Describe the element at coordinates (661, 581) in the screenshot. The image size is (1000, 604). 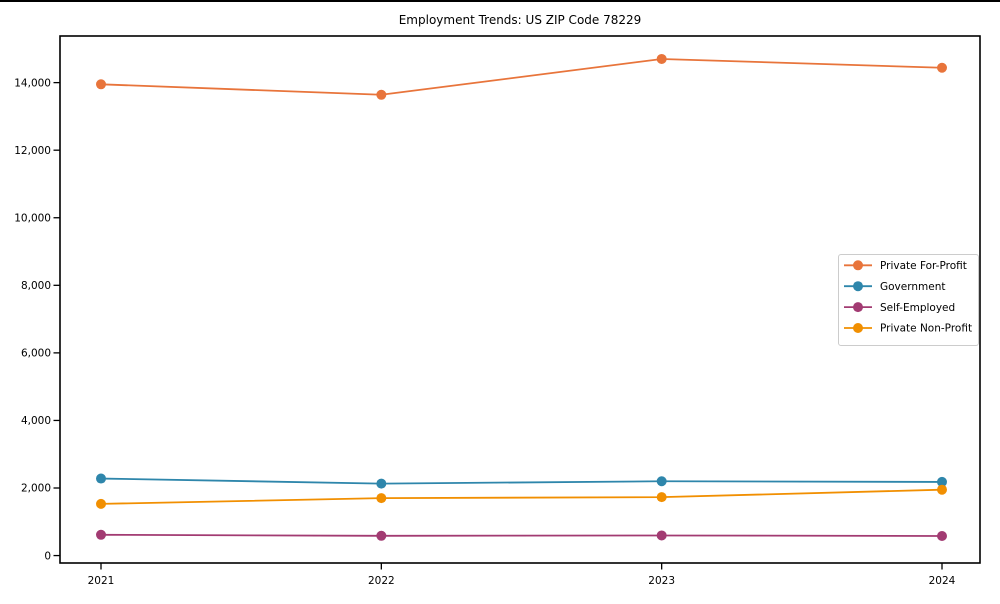
I see `x-axis-tick-label: 2023` at that location.